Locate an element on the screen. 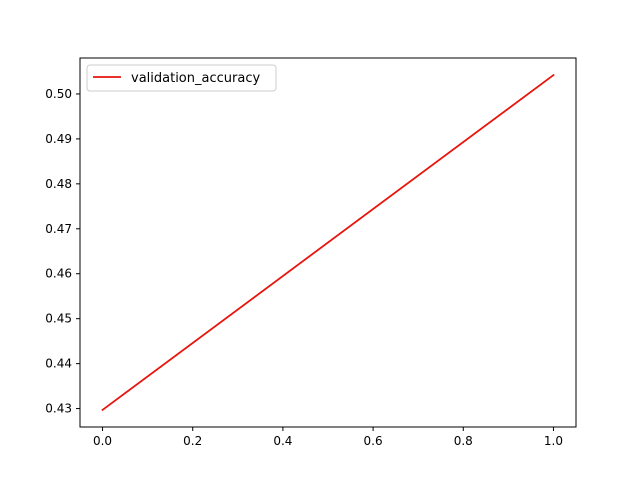  y-tick-label: 0.48 is located at coordinates (58, 184).